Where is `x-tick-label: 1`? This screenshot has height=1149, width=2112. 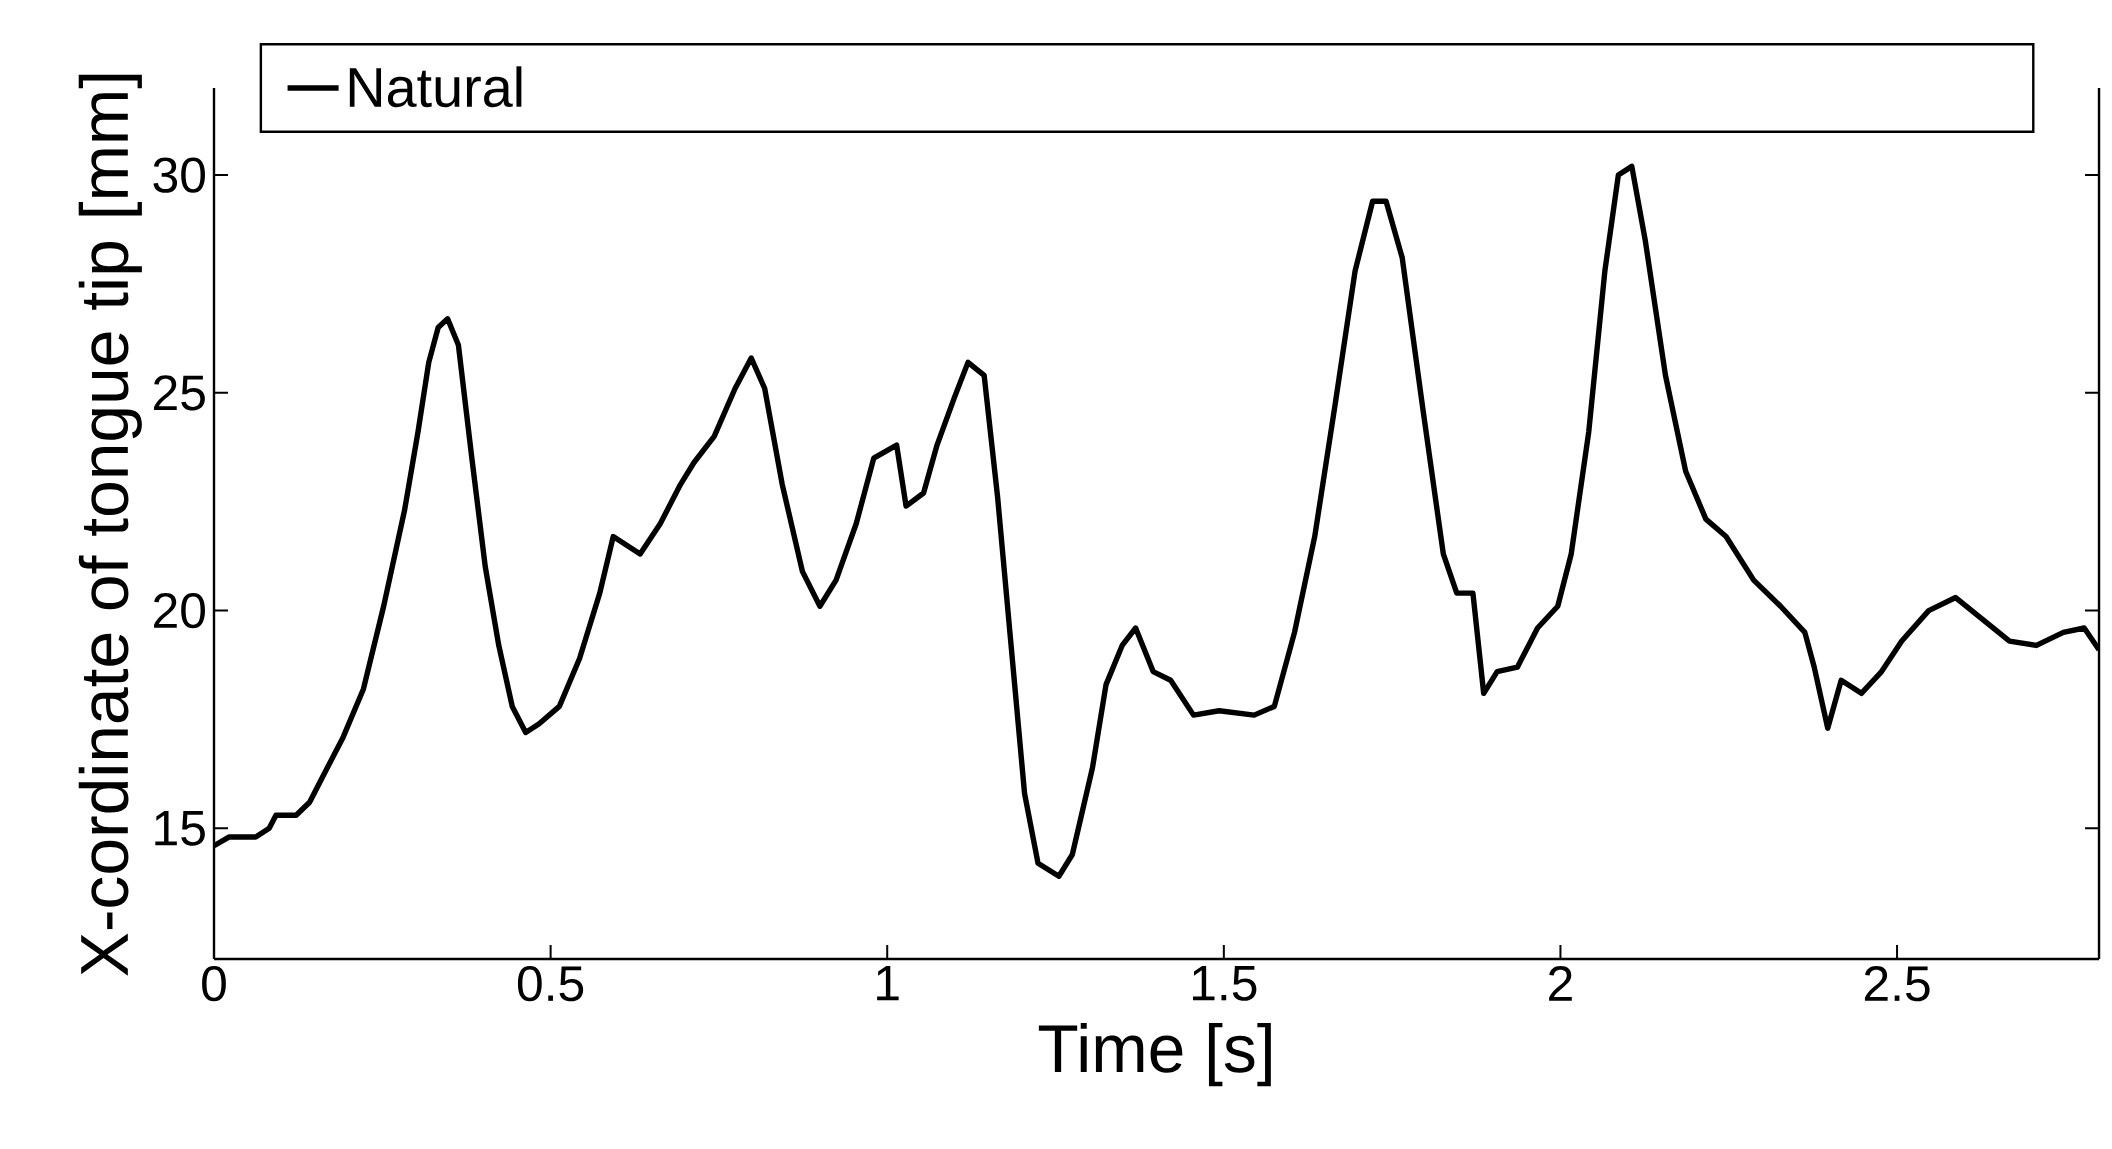
x-tick-label: 1 is located at coordinates (888, 983).